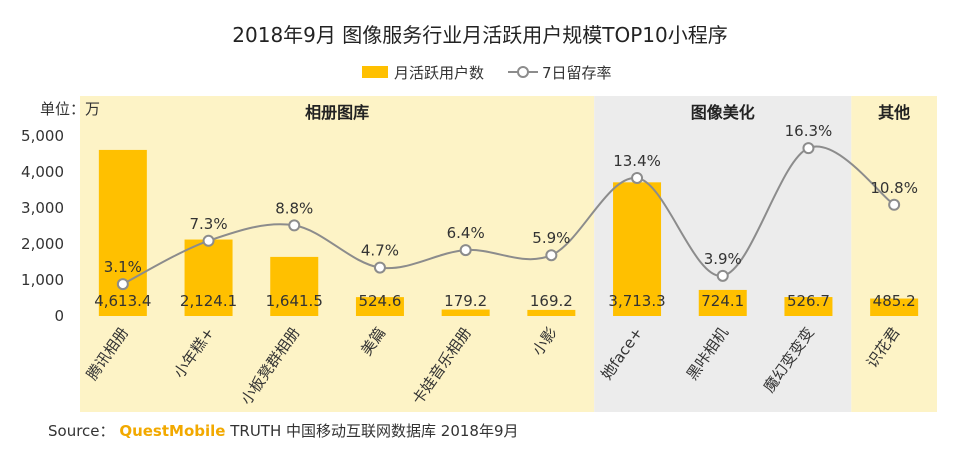 This screenshot has width=960, height=450. What do you see at coordinates (577, 73) in the screenshot?
I see `legend-label-line: 7日留存率` at bounding box center [577, 73].